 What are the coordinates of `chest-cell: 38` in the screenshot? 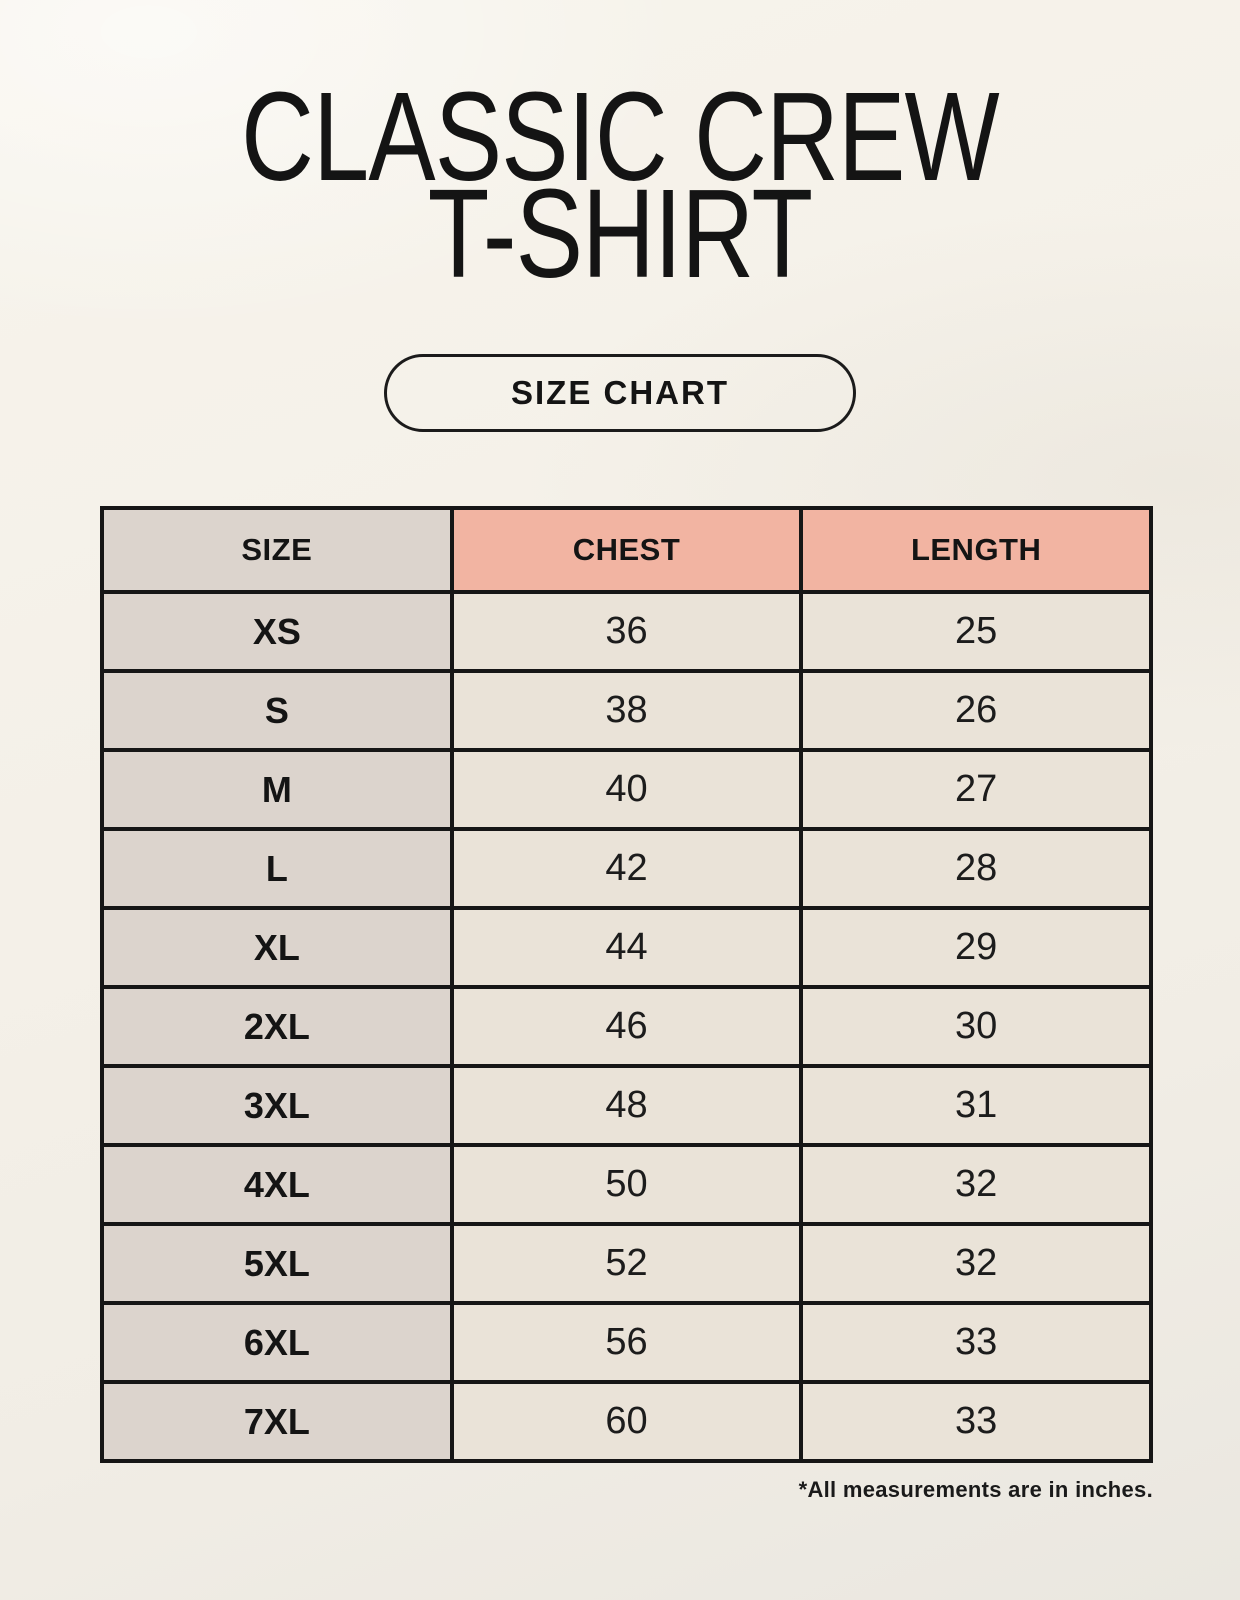 It's located at (626, 711).